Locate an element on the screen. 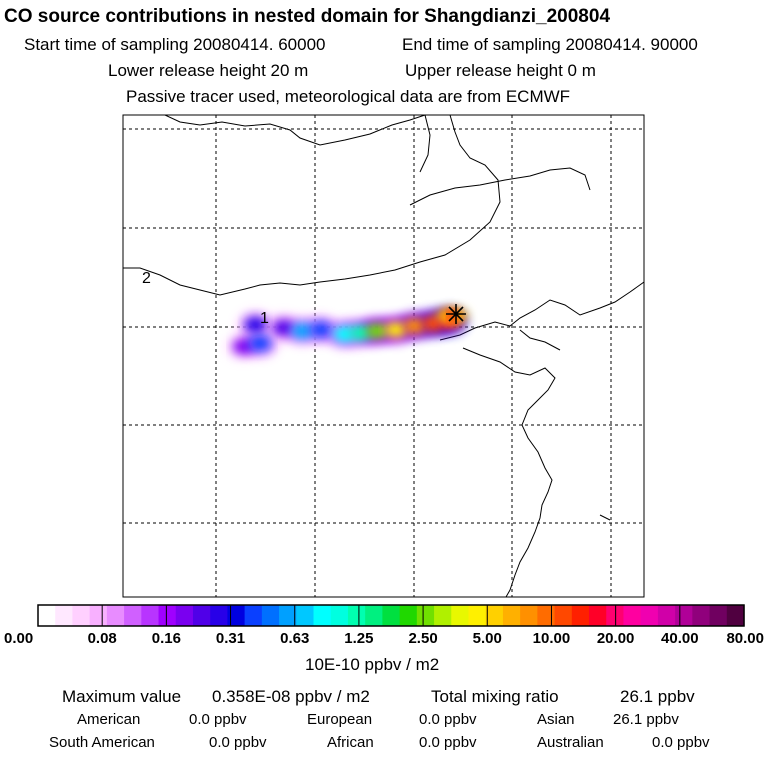  max-label: Maximum value is located at coordinates (122, 696).